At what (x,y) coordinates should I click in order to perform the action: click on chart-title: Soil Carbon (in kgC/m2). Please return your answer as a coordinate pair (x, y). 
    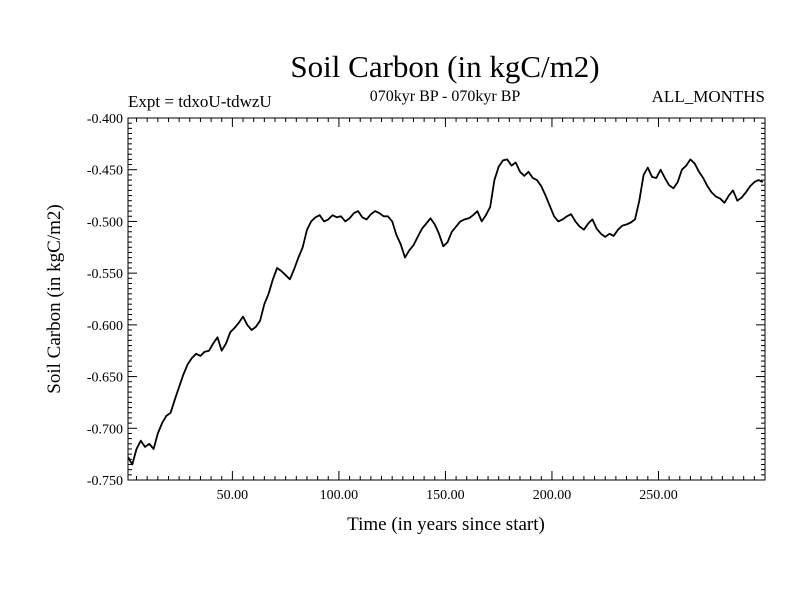
    Looking at the image, I should click on (444, 66).